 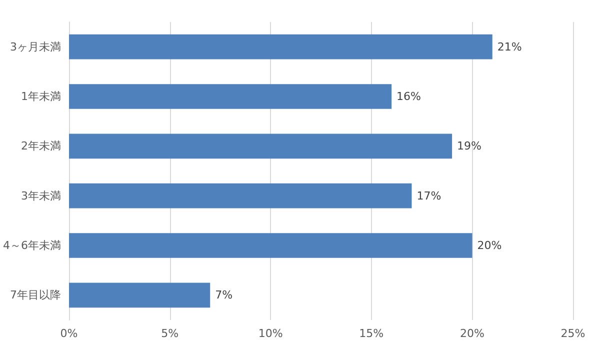 I want to click on data-label: 7%, so click(x=224, y=295).